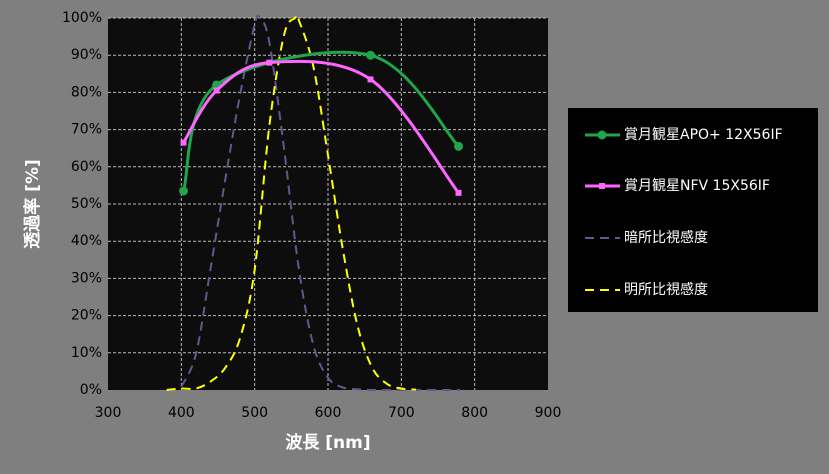 This screenshot has width=829, height=474. What do you see at coordinates (86, 204) in the screenshot?
I see `y-tick-label: 50%` at bounding box center [86, 204].